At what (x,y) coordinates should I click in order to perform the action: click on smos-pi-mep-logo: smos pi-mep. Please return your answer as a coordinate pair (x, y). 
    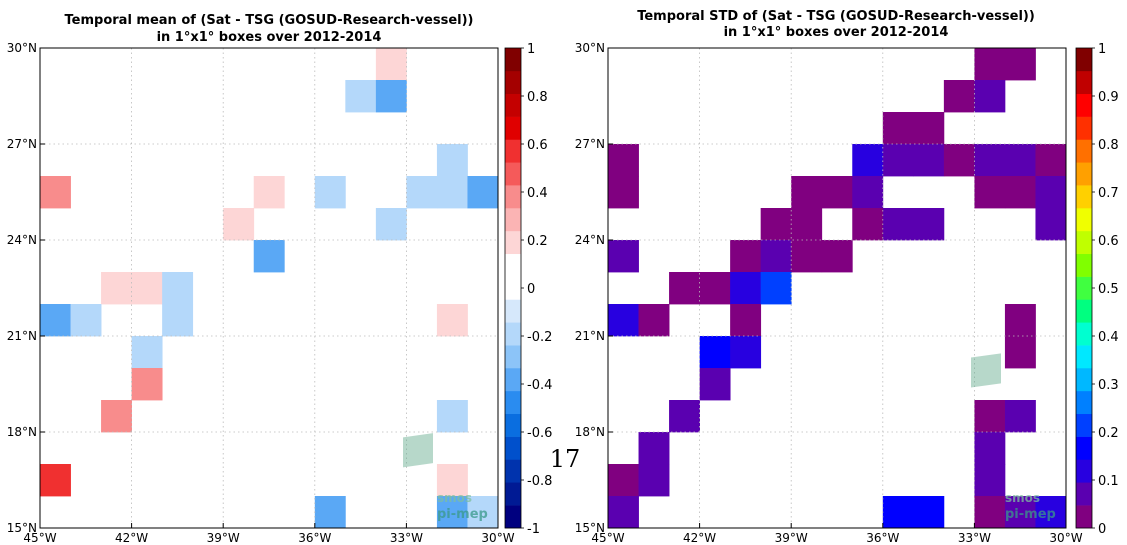
    Looking at the image, I should click on (1013, 437).